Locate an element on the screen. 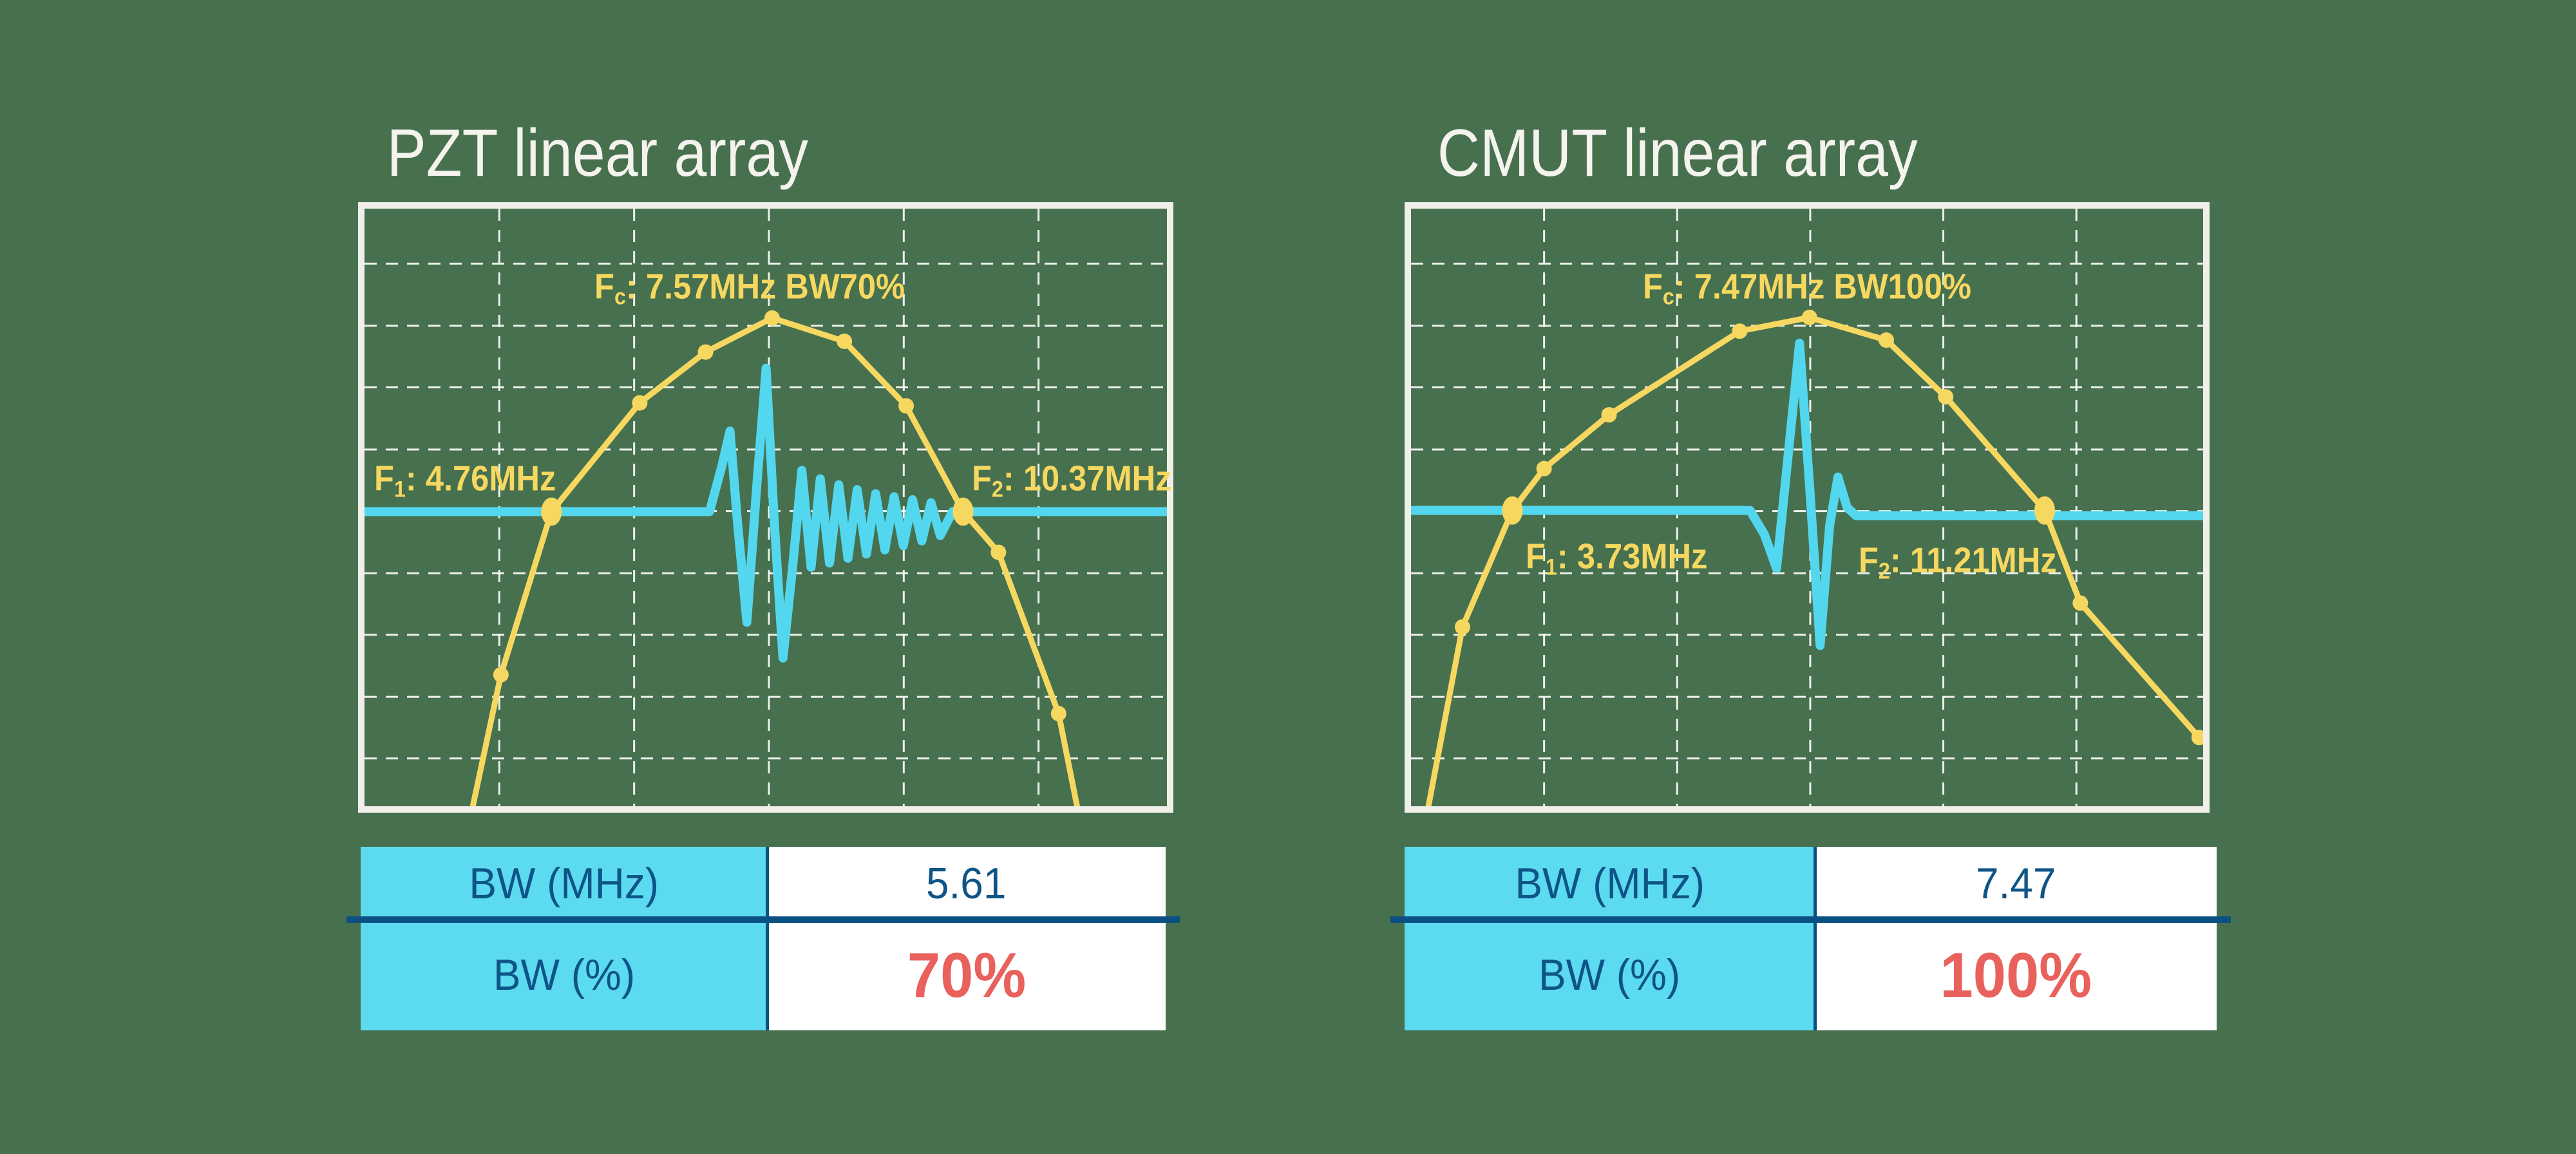  table-row: BW (%) 70% is located at coordinates (763, 975).